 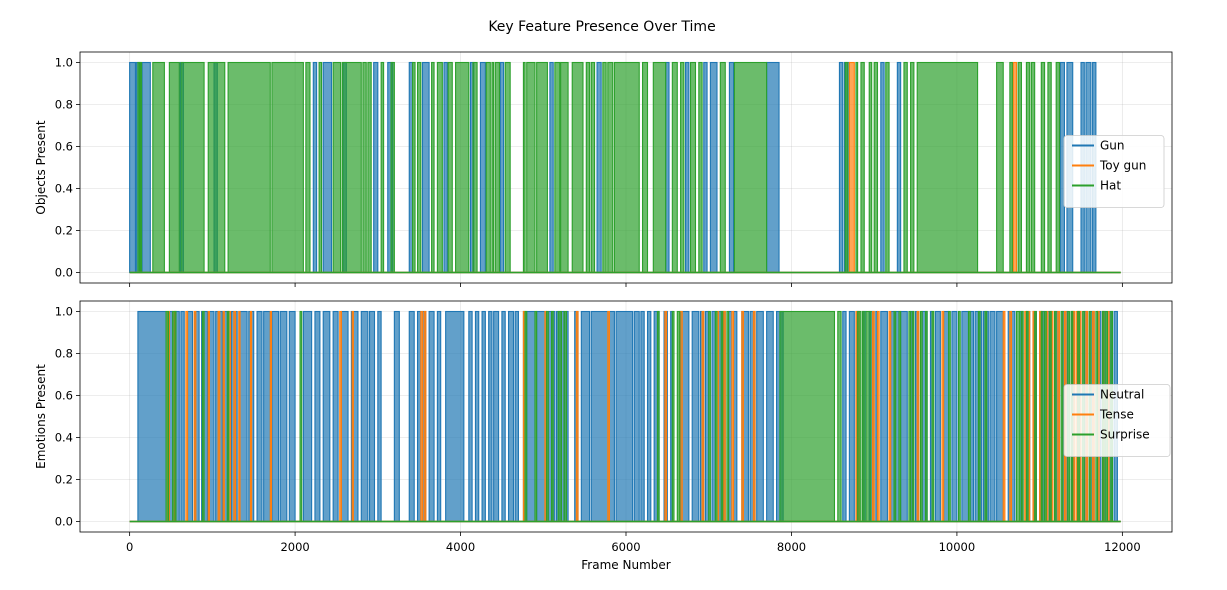 What do you see at coordinates (1122, 547) in the screenshot?
I see `x-tick-label: 12000` at bounding box center [1122, 547].